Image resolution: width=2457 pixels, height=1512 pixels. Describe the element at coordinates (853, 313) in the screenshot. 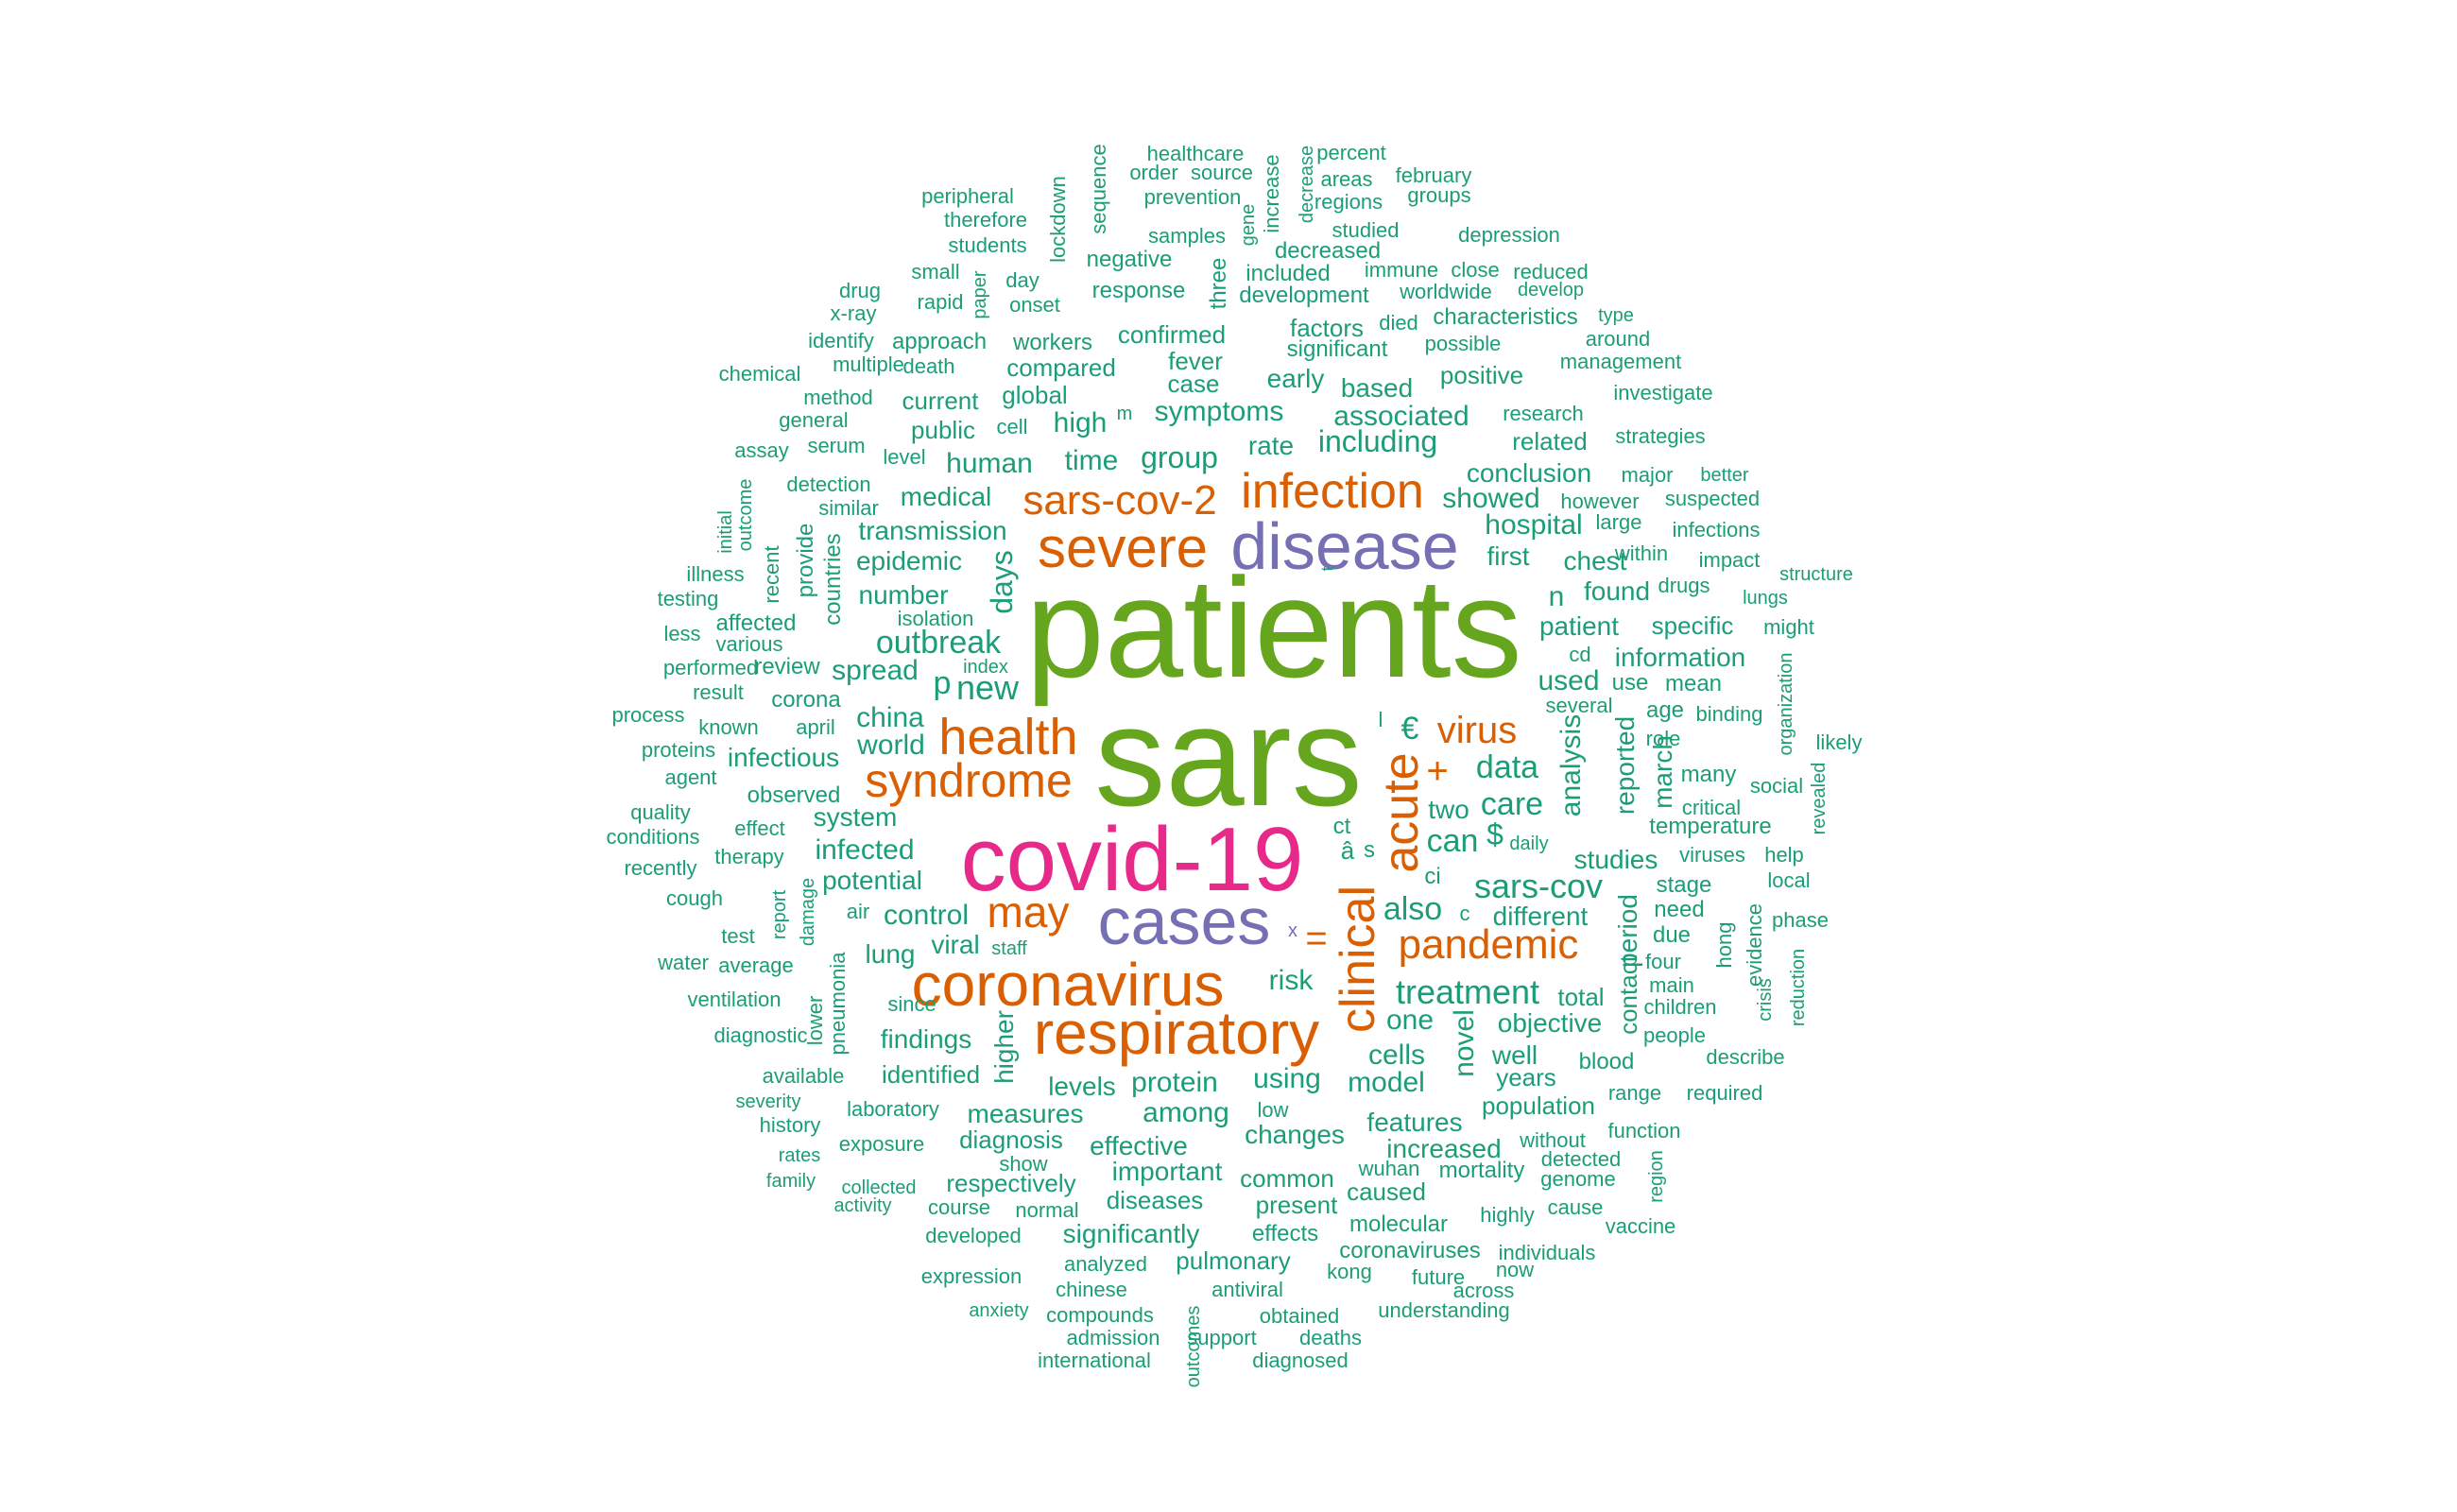

I see `word: x-ray` at that location.